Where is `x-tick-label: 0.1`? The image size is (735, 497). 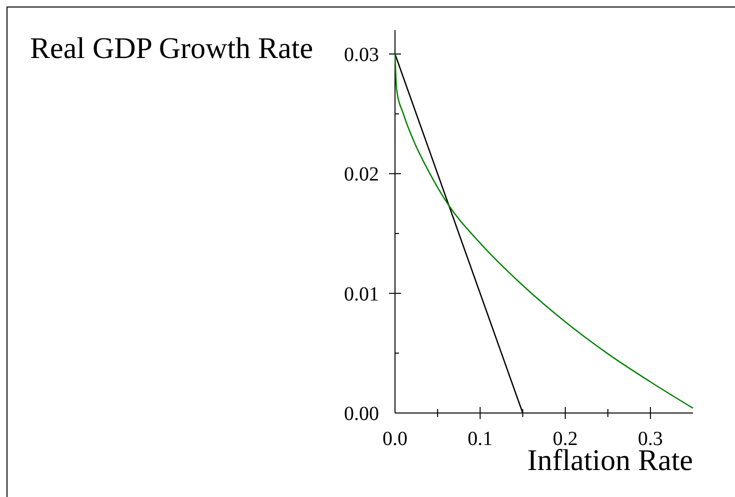
x-tick-label: 0.1 is located at coordinates (480, 439).